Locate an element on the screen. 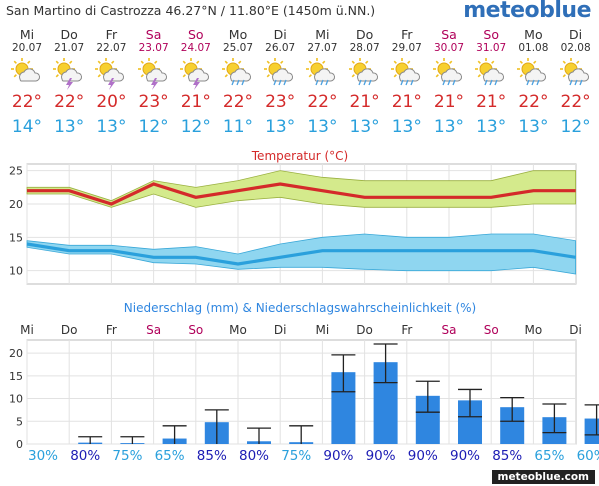  day-column: Sa 23.07 23° 12° is located at coordinates (154, 82).